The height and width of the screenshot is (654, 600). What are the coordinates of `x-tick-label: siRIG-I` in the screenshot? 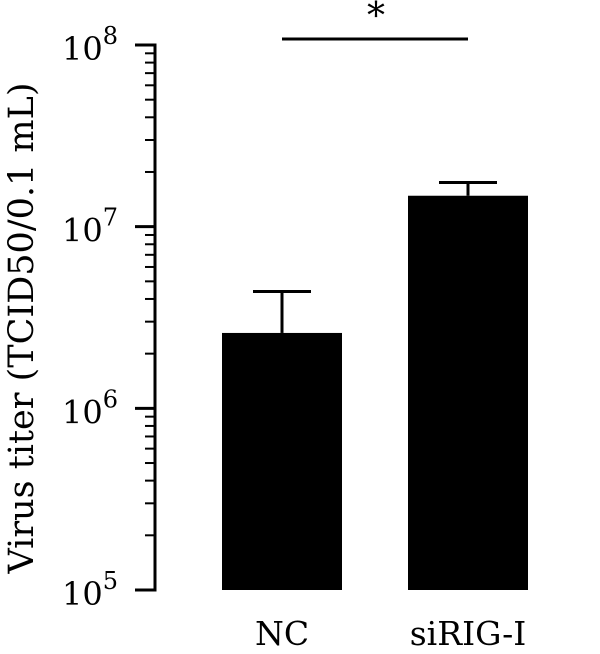 It's located at (468, 633).